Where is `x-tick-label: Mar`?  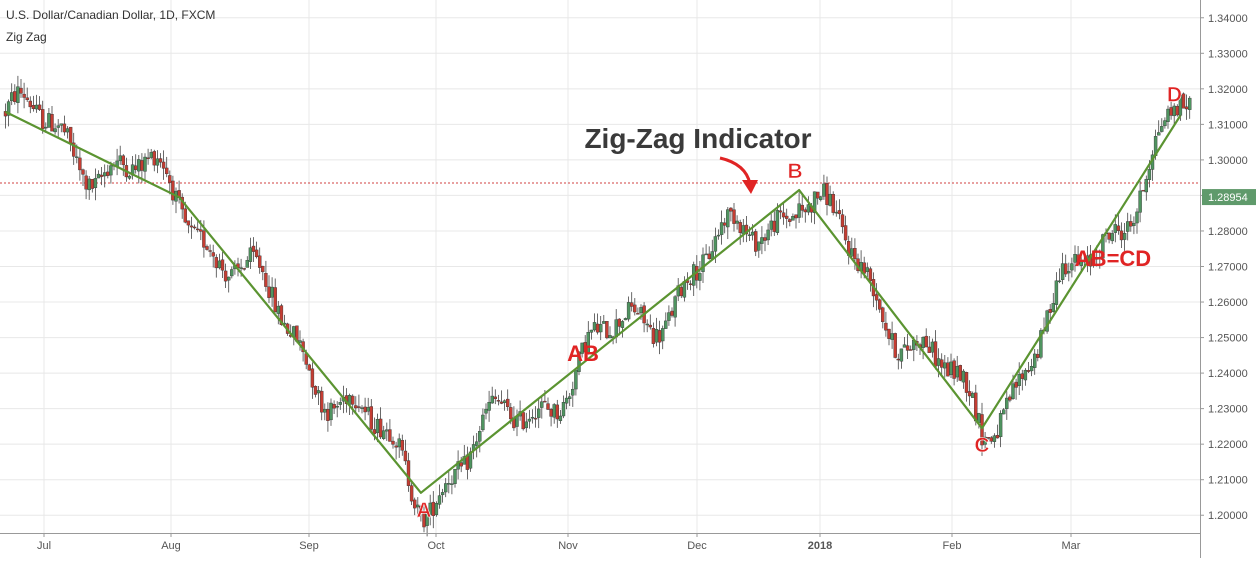
x-tick-label: Mar is located at coordinates (1071, 546).